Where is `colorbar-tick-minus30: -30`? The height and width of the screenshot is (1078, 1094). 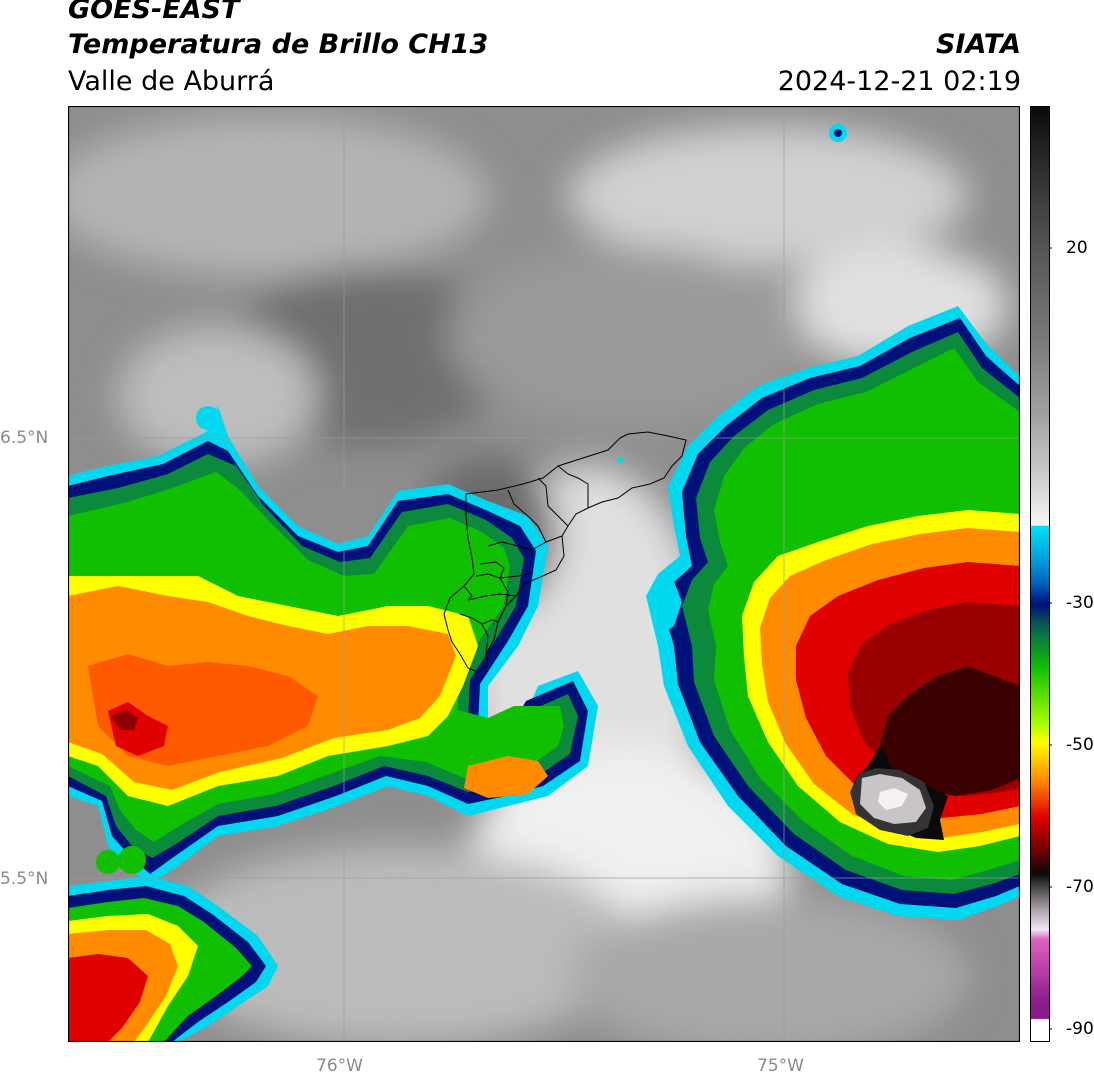 colorbar-tick-minus30: -30 is located at coordinates (1080, 603).